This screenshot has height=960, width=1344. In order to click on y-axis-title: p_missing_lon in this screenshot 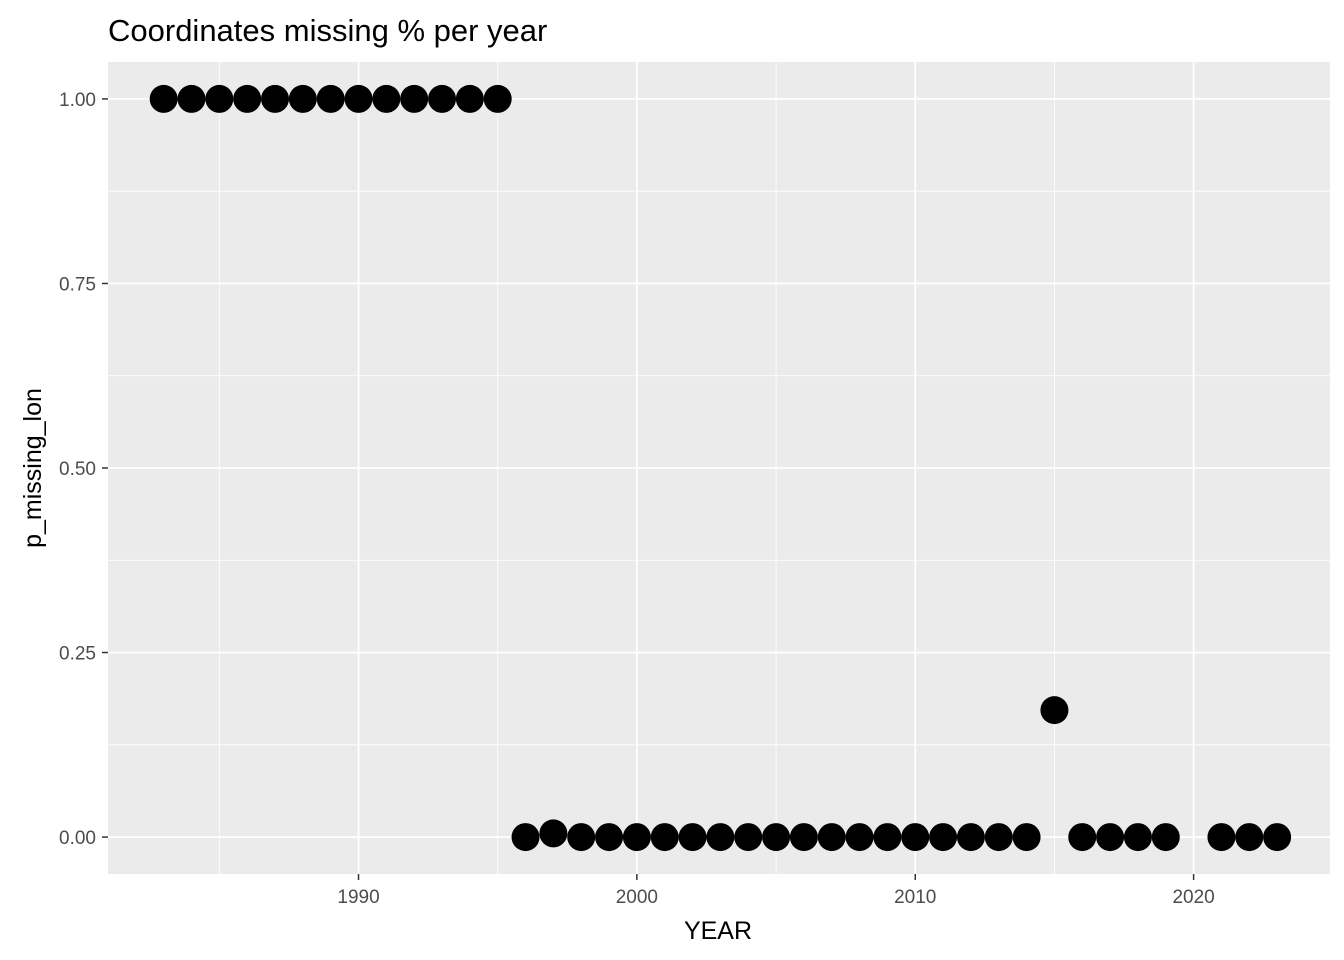, I will do `click(33, 468)`.